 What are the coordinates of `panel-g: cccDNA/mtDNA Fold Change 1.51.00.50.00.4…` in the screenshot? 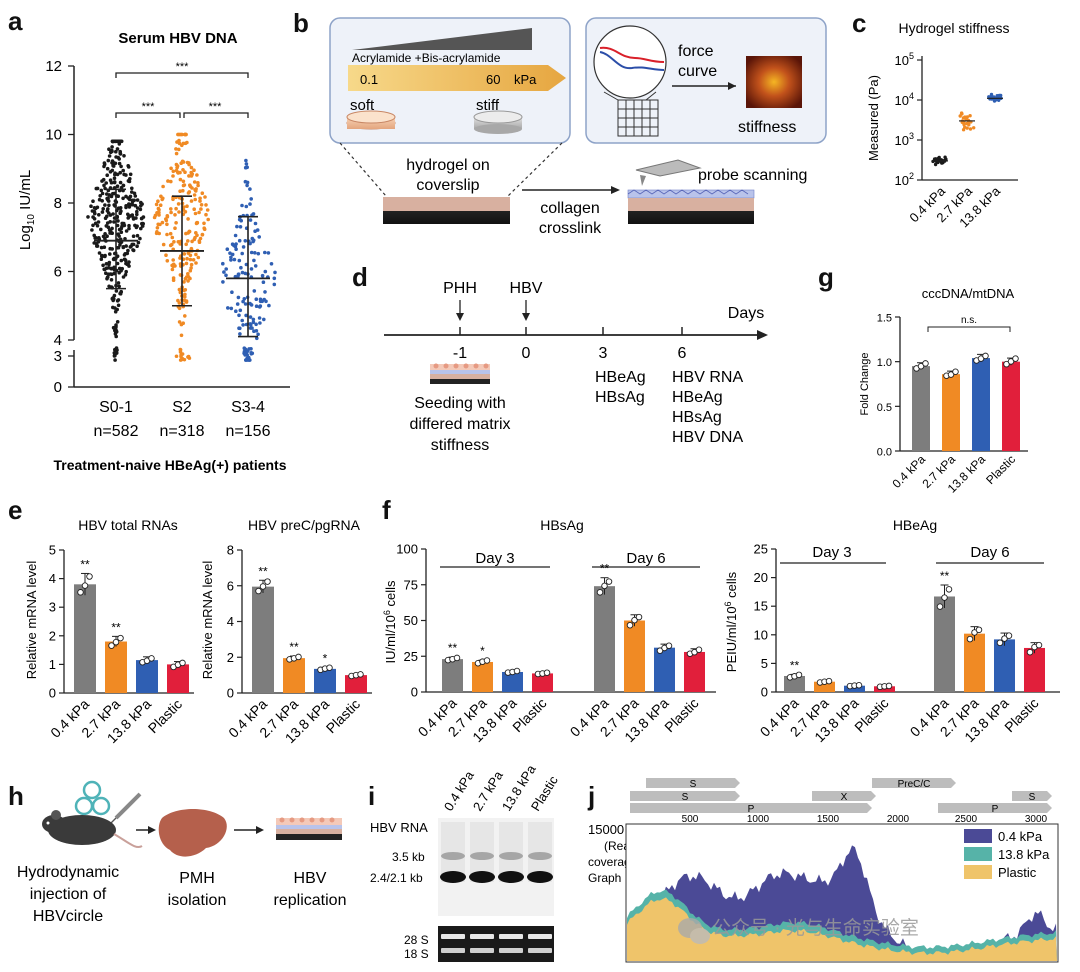 It's located at (943, 391).